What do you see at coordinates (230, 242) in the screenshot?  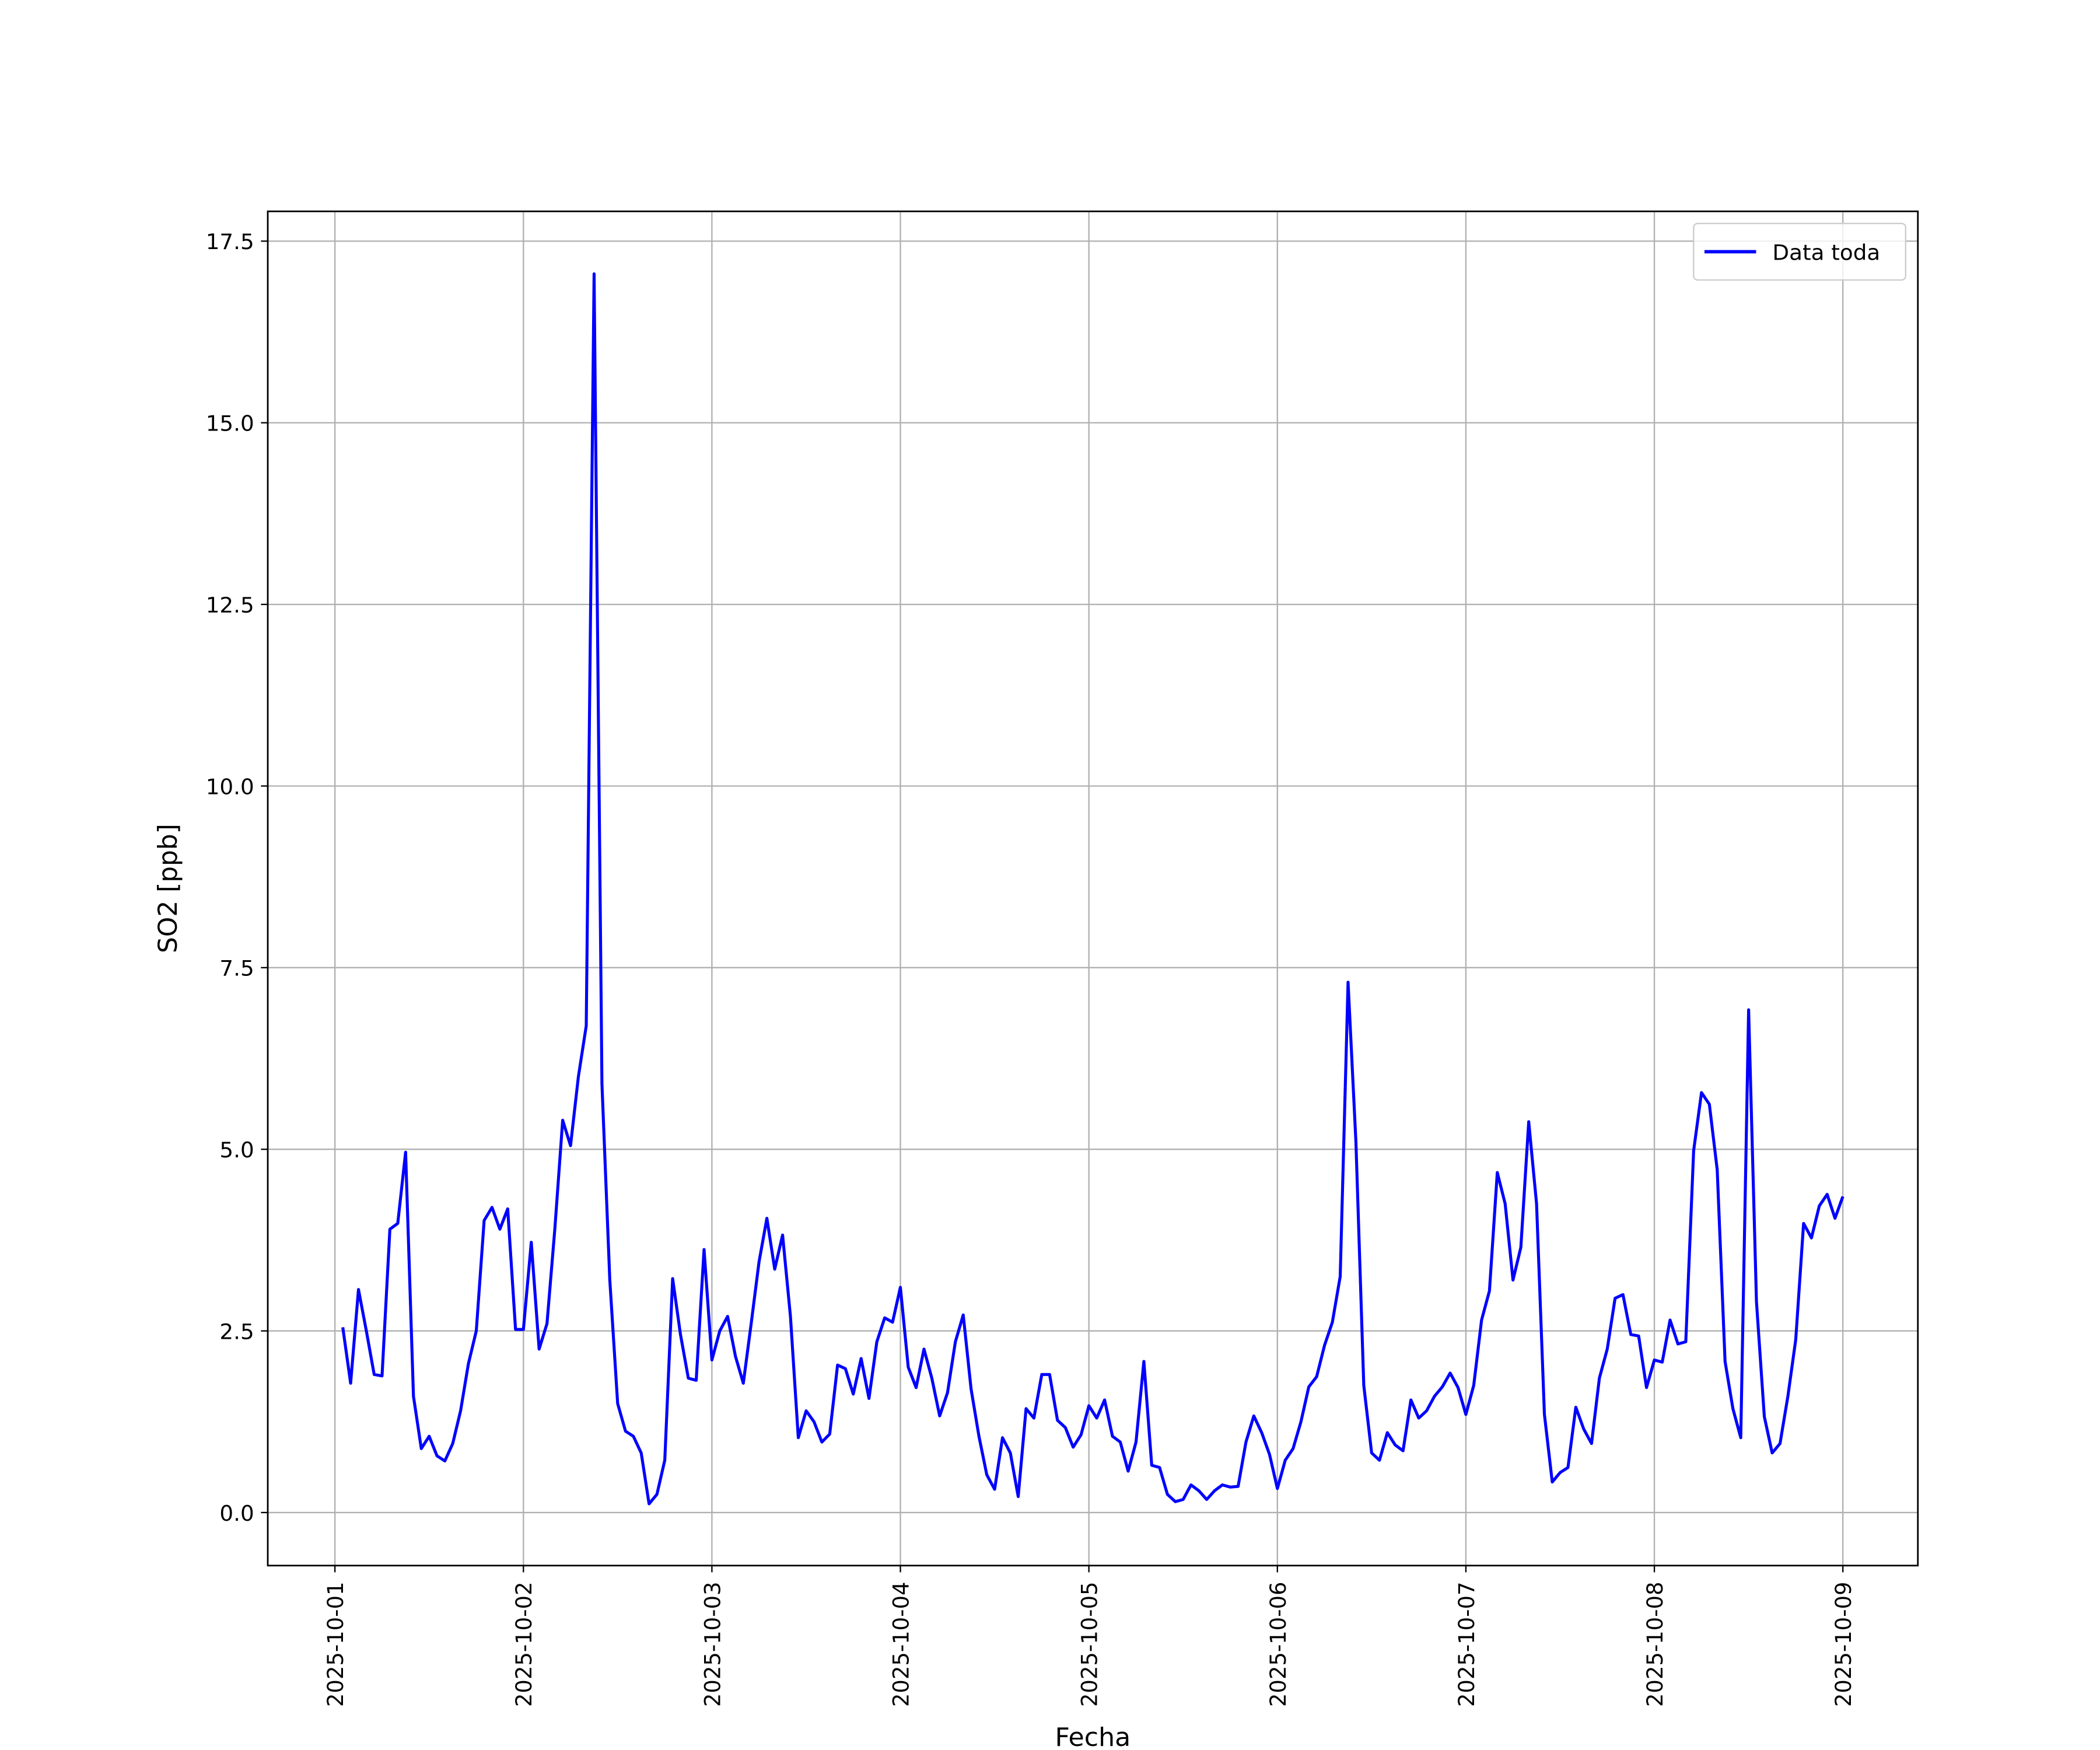 I see `y-tick-label: 17.5` at bounding box center [230, 242].